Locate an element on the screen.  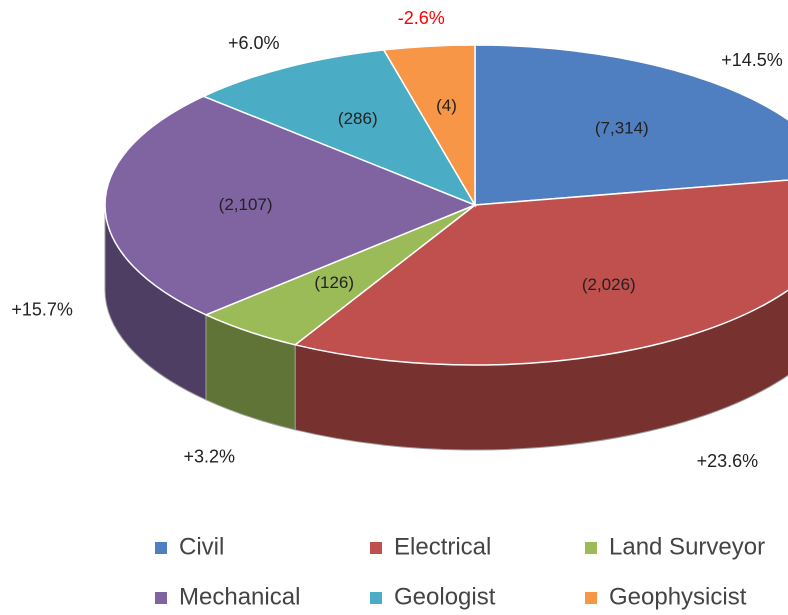
legend-label: Geologist is located at coordinates (445, 596).